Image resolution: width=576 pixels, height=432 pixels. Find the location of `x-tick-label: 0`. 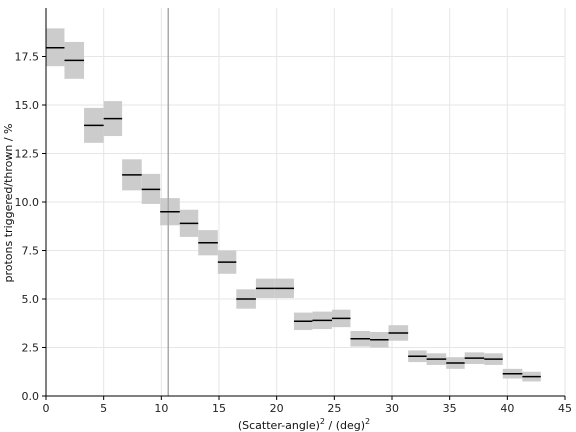

x-tick-label: 0 is located at coordinates (46, 408).